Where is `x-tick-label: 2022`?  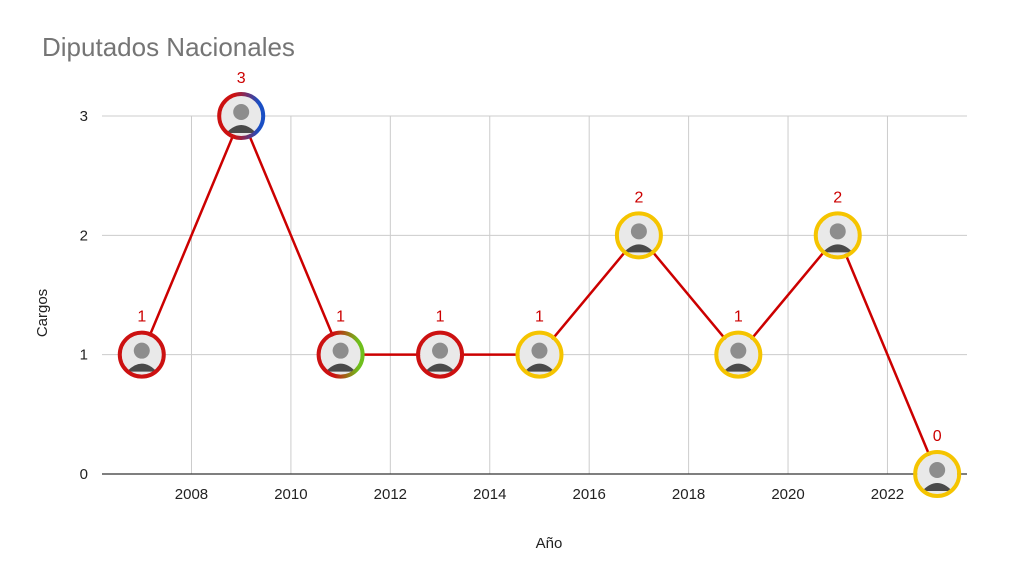 x-tick-label: 2022 is located at coordinates (887, 494).